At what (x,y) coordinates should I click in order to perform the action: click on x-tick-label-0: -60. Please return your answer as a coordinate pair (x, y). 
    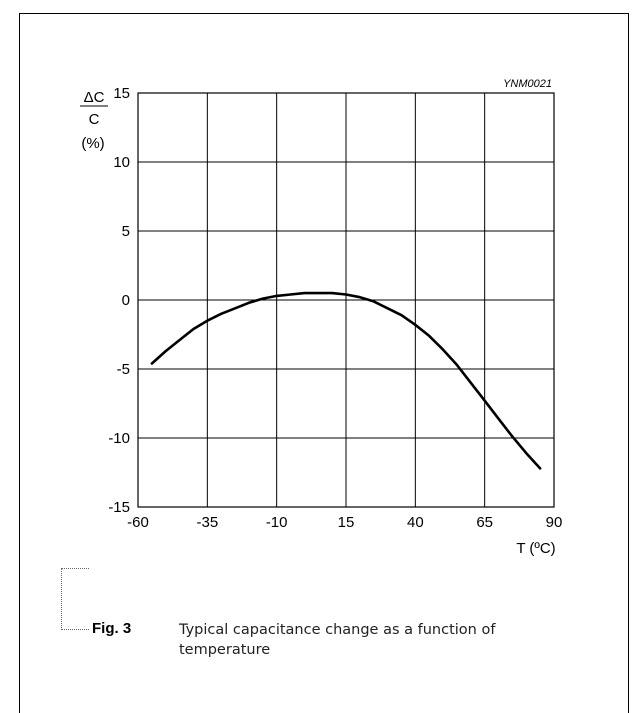
    Looking at the image, I should click on (138, 522).